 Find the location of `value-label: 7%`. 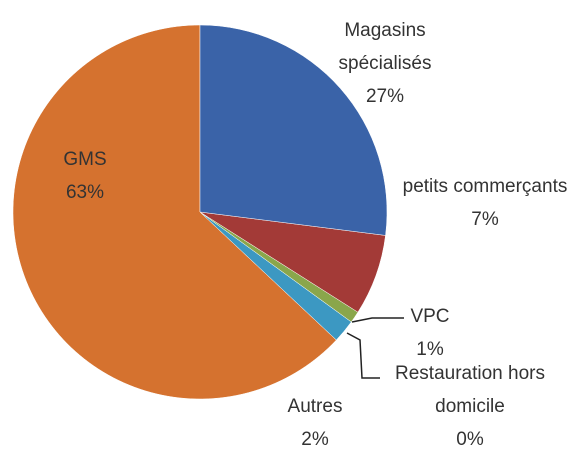

value-label: 7% is located at coordinates (485, 219).